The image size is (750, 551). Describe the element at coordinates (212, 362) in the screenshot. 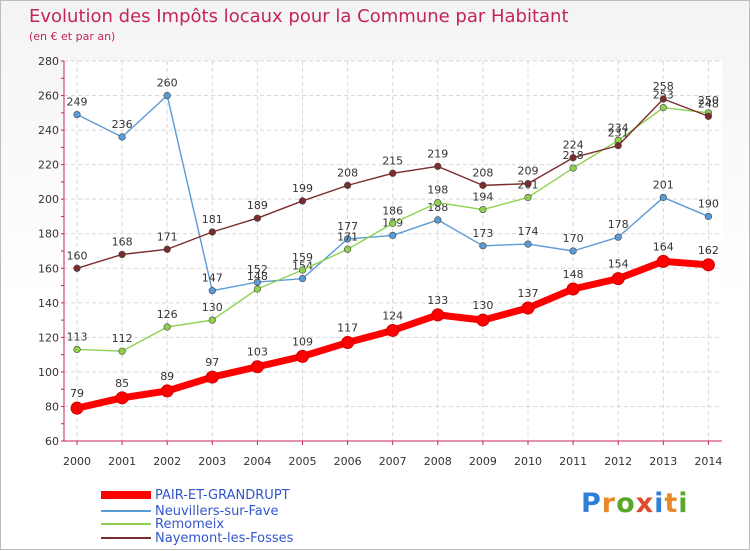

I see `data-label-pair-et-grandrupt: 97` at that location.